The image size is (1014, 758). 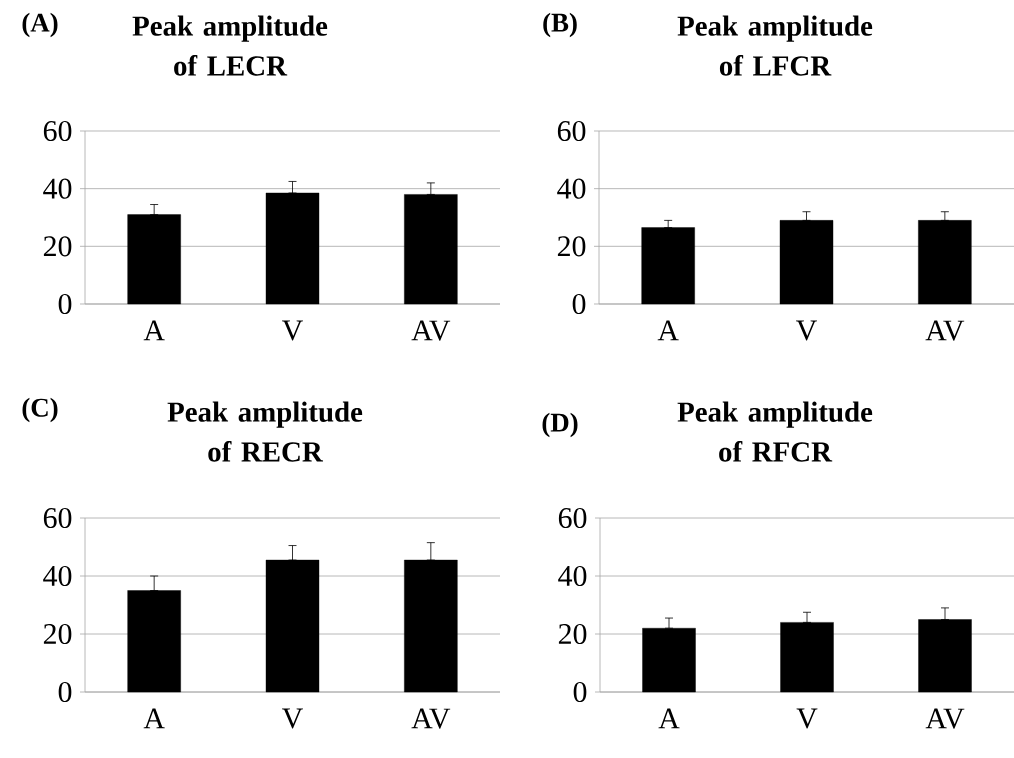 I want to click on text: (B), so click(x=560, y=25).